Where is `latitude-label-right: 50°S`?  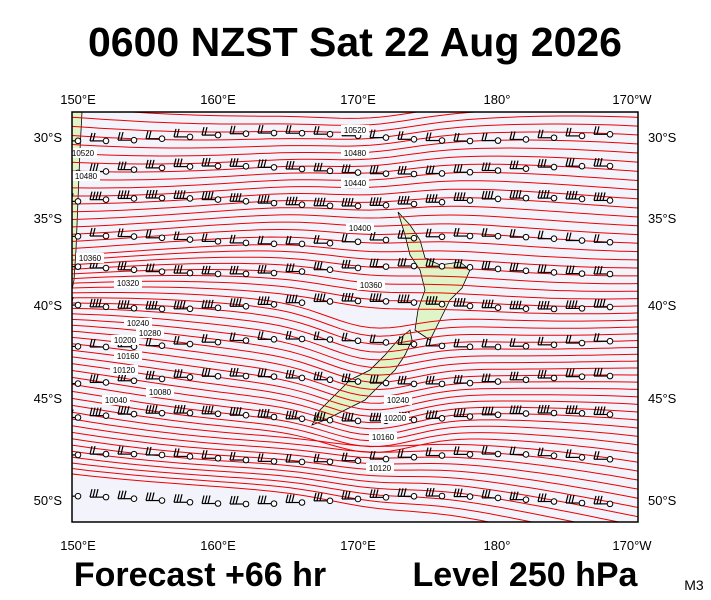 latitude-label-right: 50°S is located at coordinates (662, 500).